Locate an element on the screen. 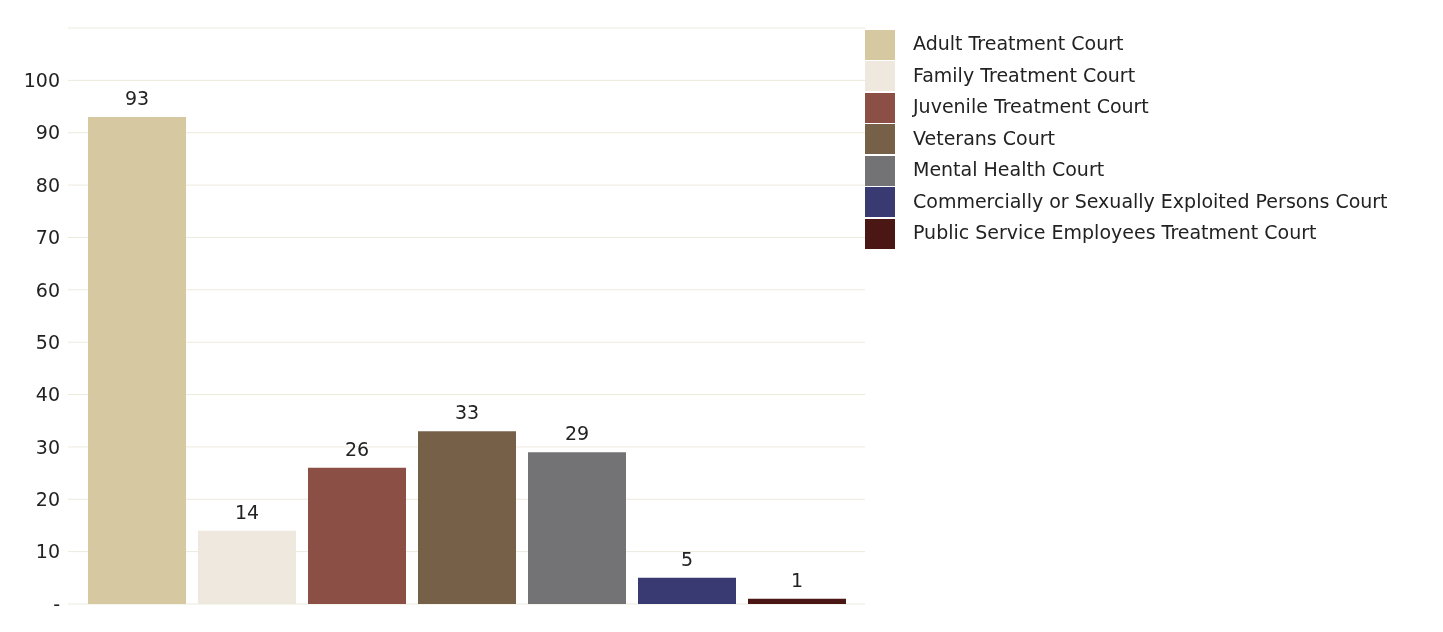 The height and width of the screenshot is (632, 1443). legend-label: Public Service Employees Treatment Court is located at coordinates (1115, 232).